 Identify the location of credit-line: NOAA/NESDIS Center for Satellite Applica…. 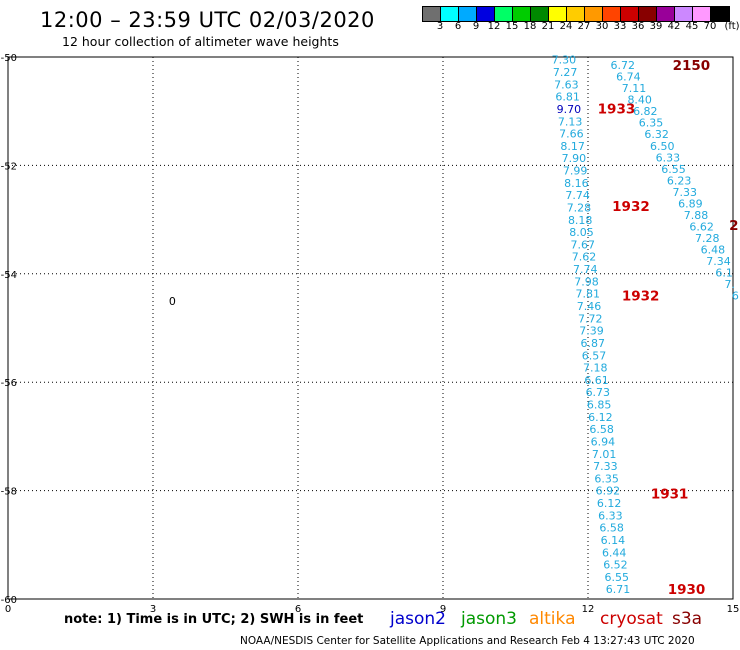
(467, 641).